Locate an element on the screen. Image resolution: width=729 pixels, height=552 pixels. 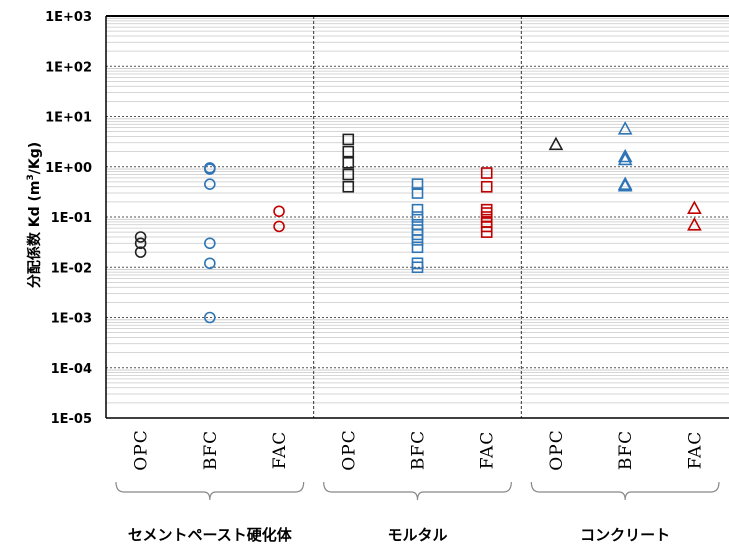
y-axis-label: 分配係数 Kd (m3/Kg) is located at coordinates (34, 215).